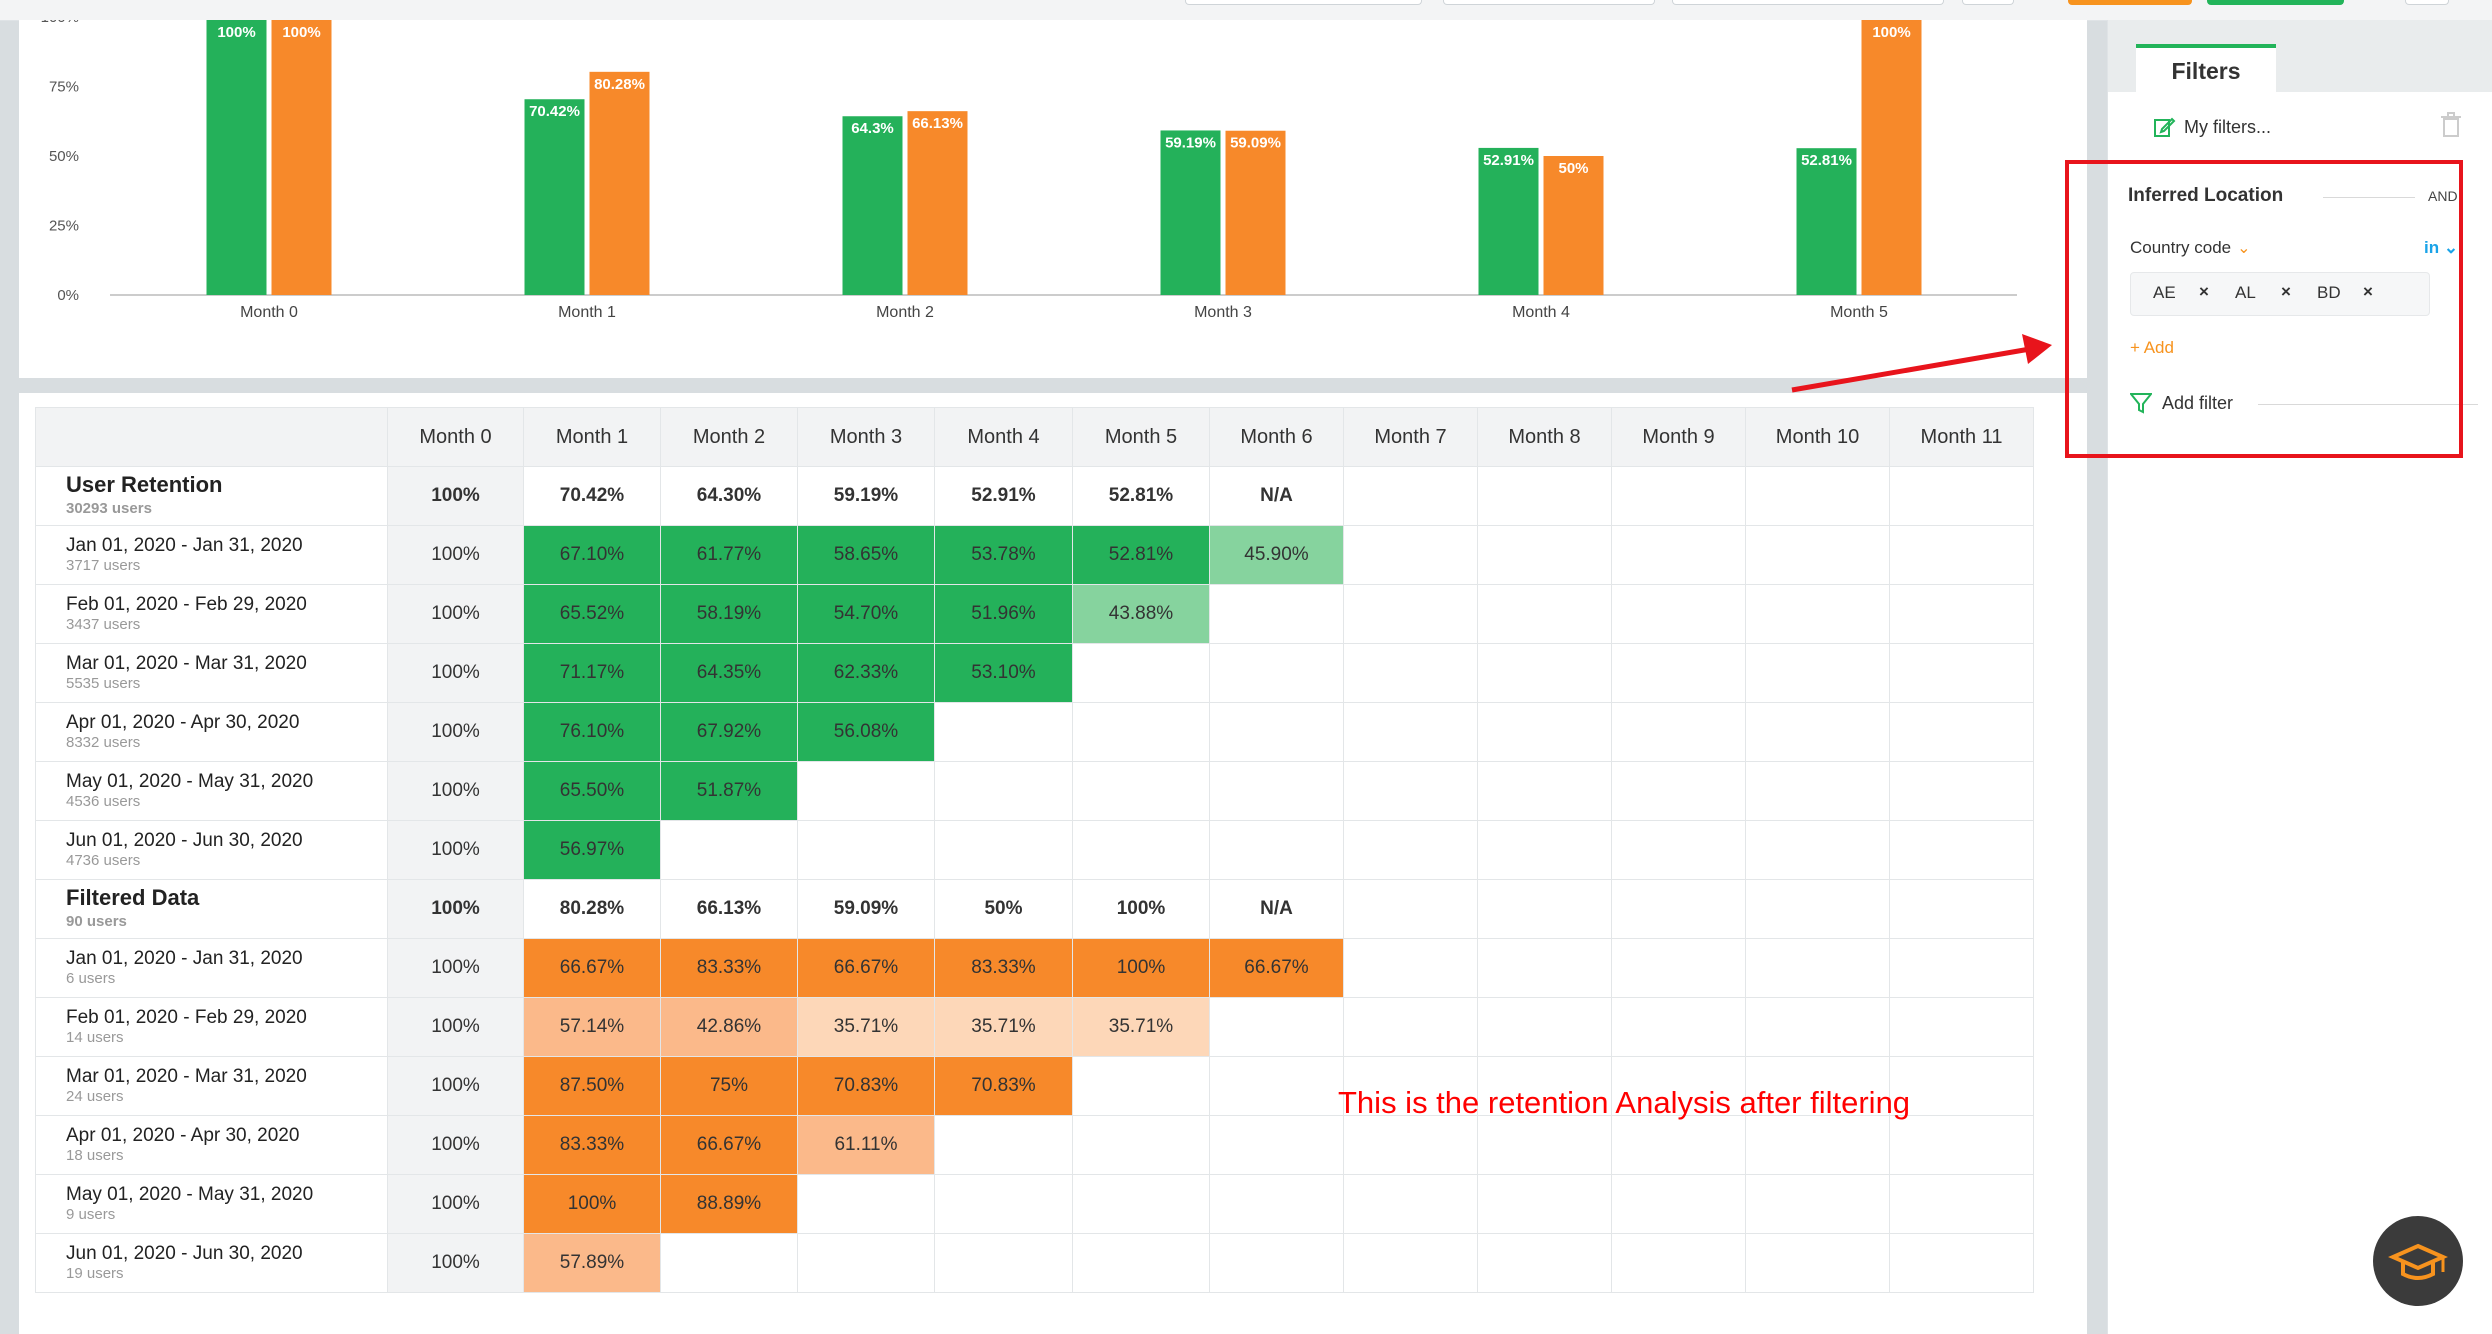 The image size is (2492, 1334). Describe the element at coordinates (68, 295) in the screenshot. I see `y-tick-label: 0%` at that location.